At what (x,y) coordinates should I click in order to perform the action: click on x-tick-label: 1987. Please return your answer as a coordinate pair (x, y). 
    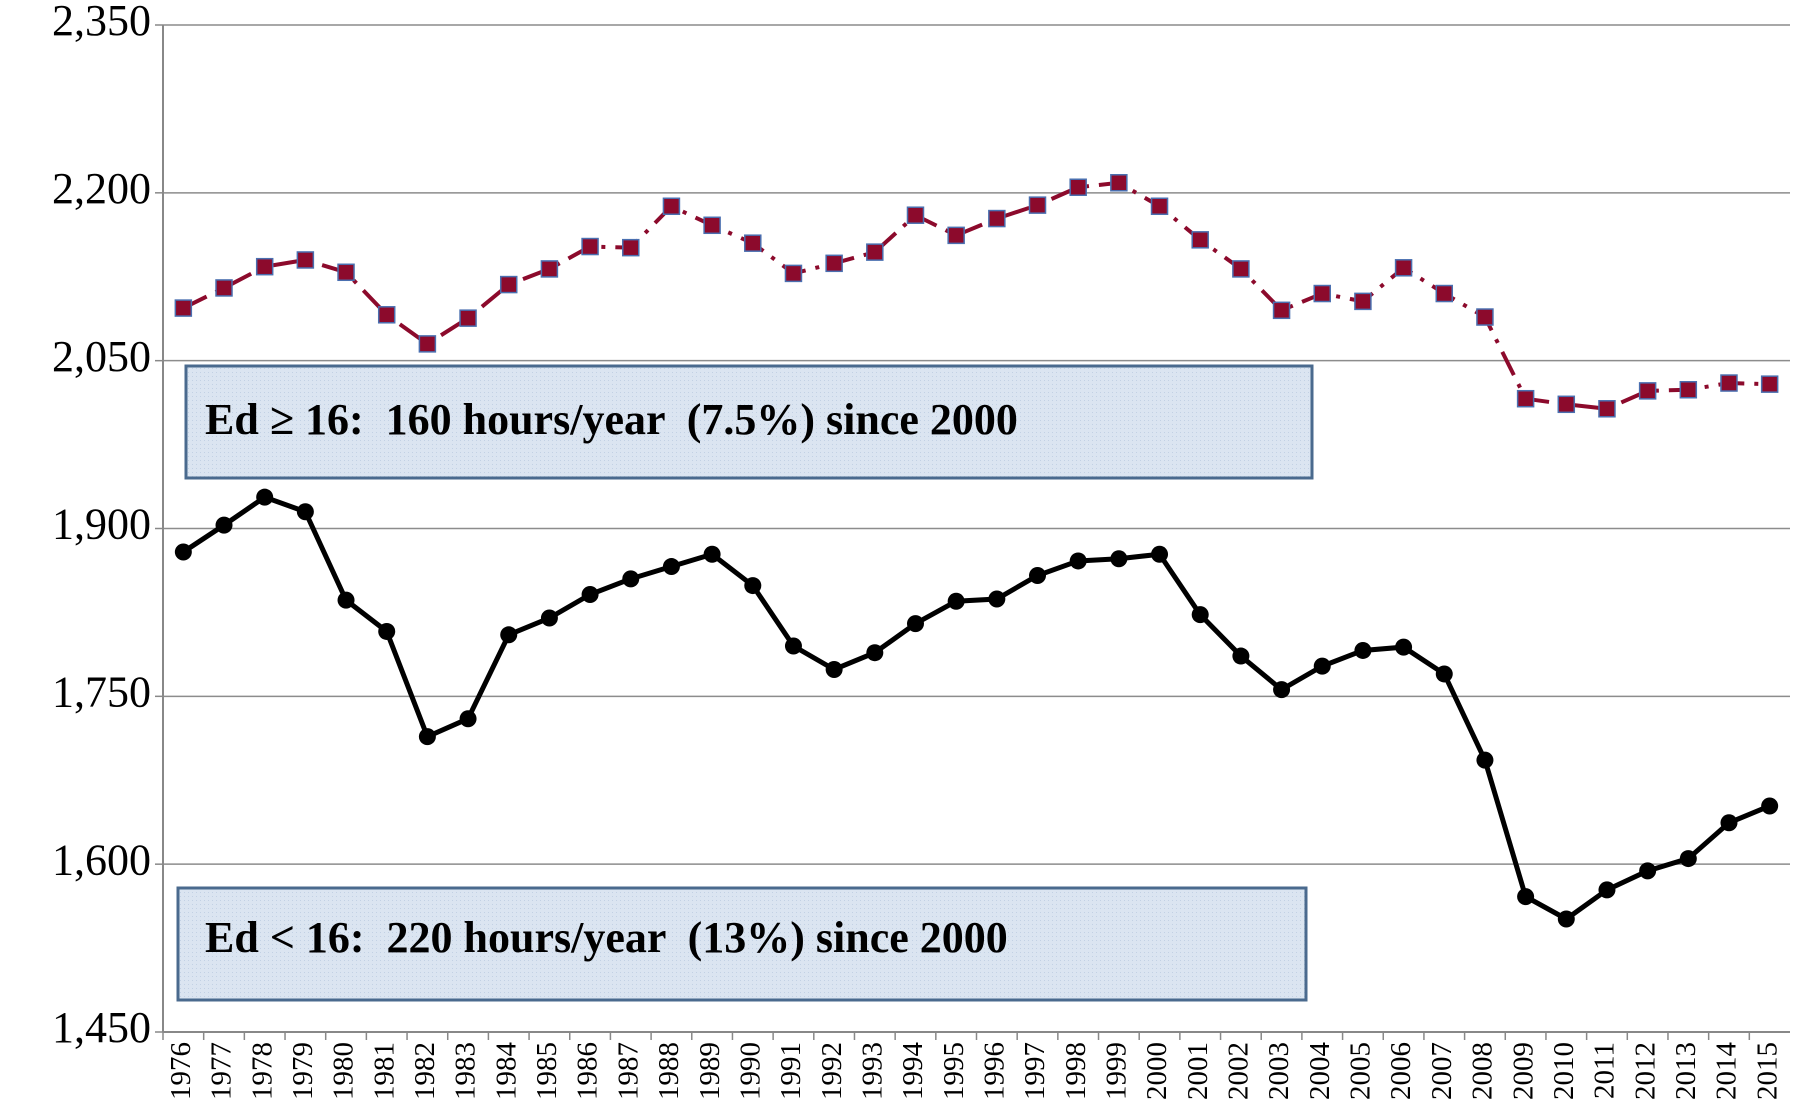
    Looking at the image, I should click on (628, 1071).